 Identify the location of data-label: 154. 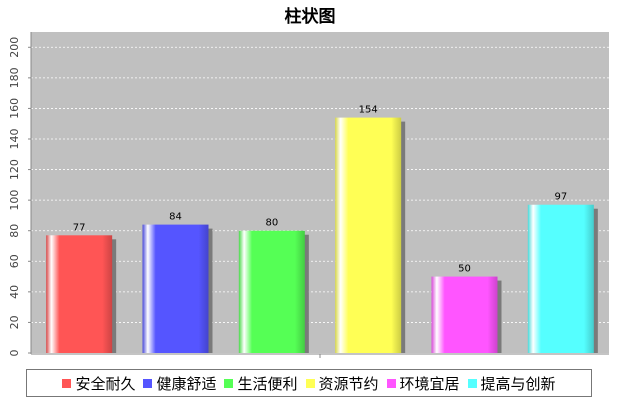
(368, 110).